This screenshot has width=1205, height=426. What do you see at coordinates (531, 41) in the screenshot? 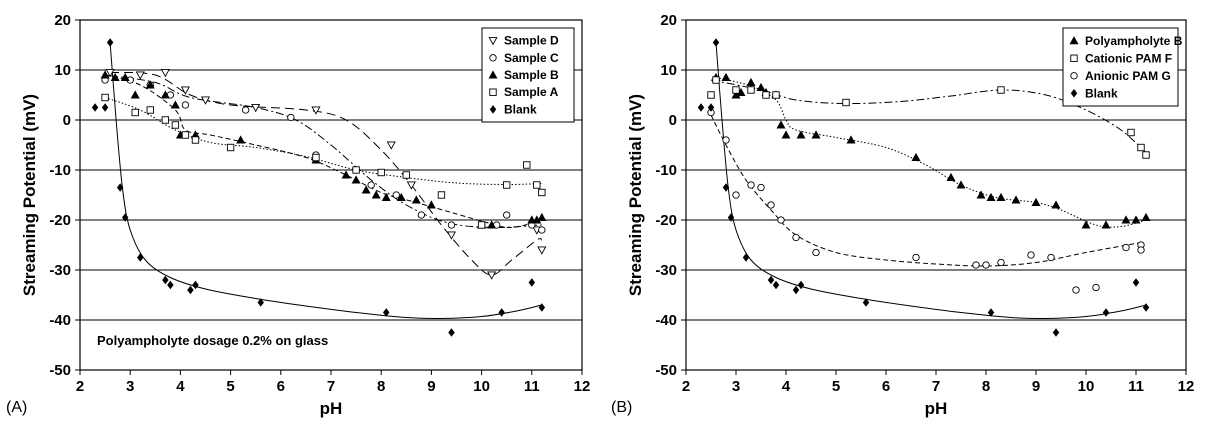
I see `legend-entry: Sample D` at bounding box center [531, 41].